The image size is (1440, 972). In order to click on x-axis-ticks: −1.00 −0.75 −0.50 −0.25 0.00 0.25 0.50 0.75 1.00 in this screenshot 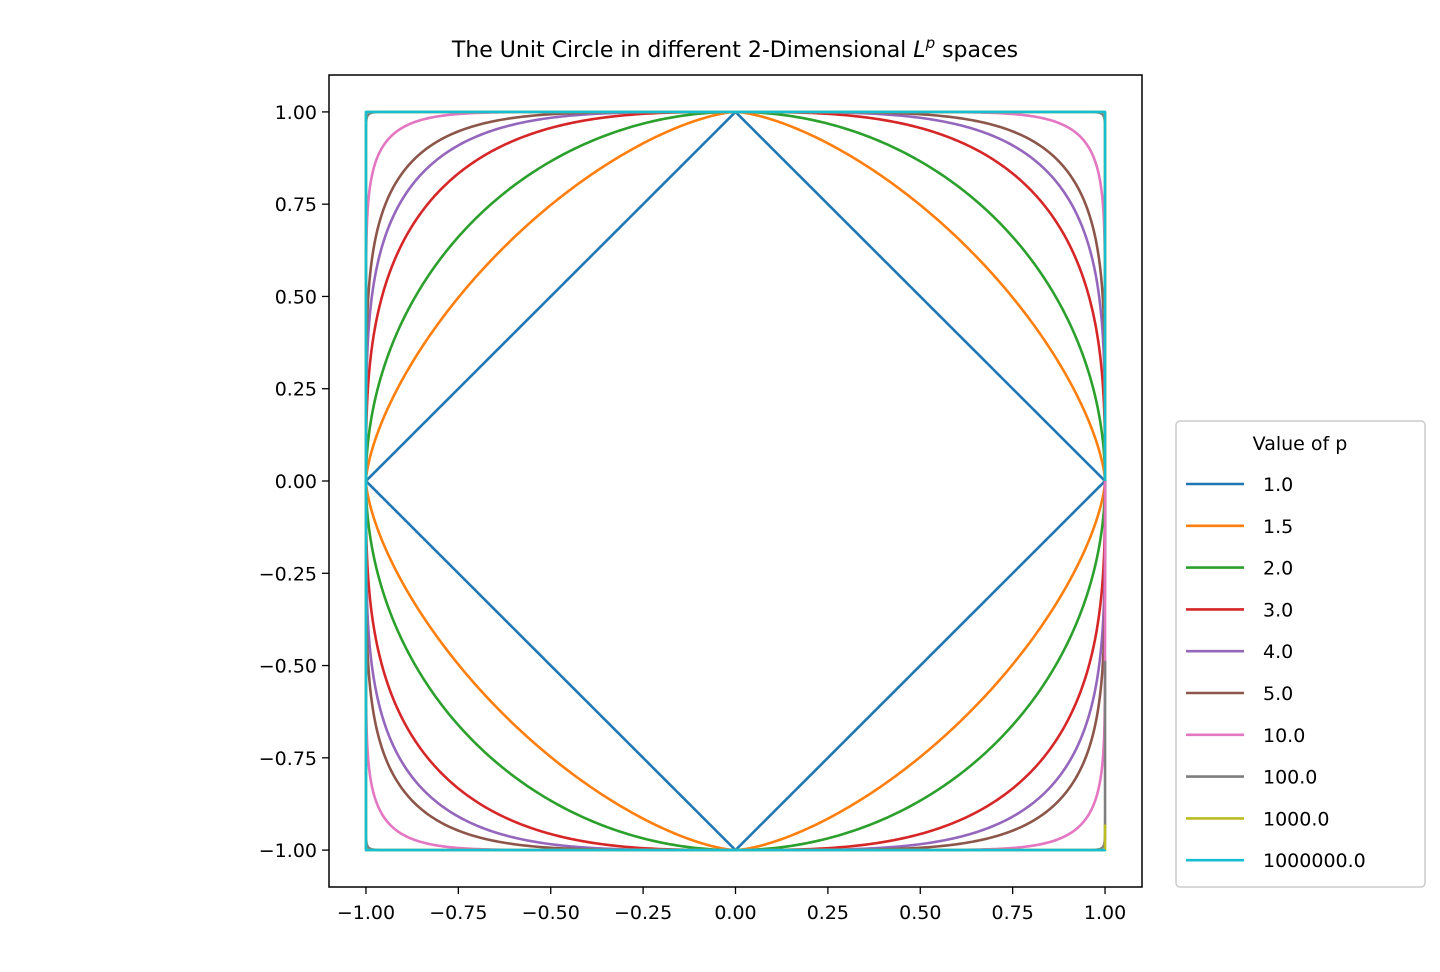, I will do `click(731, 905)`.